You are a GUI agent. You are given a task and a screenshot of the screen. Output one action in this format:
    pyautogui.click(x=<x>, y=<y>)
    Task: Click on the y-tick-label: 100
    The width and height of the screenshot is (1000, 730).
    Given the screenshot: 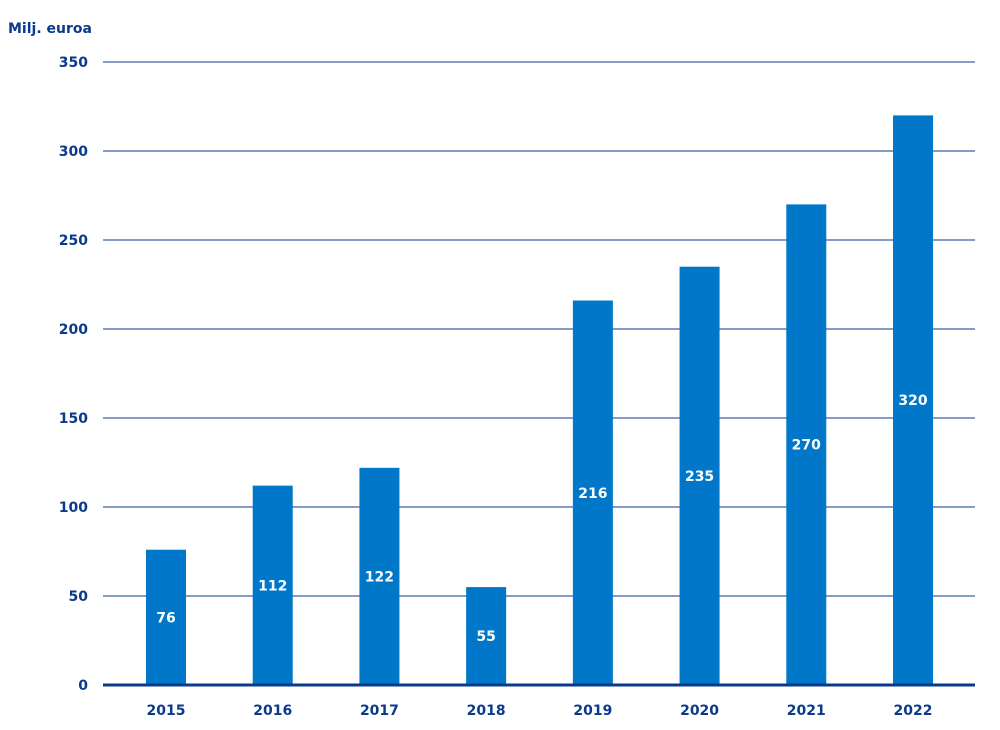 What is the action you would take?
    pyautogui.click(x=73, y=508)
    